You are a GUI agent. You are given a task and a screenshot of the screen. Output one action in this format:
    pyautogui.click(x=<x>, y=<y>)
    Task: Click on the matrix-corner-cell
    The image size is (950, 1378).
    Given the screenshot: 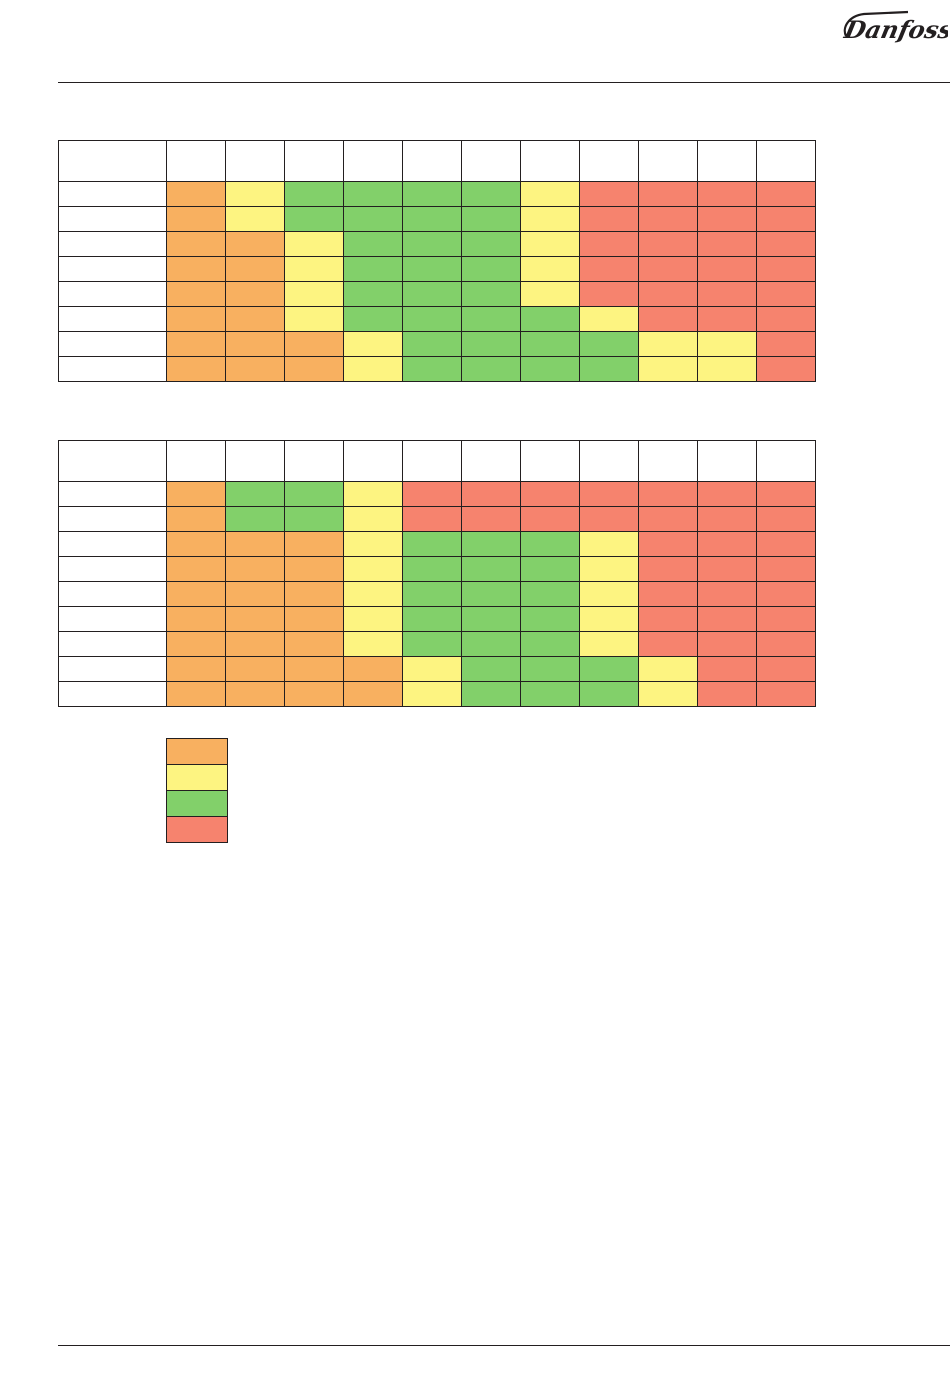 What is the action you would take?
    pyautogui.click(x=112, y=161)
    